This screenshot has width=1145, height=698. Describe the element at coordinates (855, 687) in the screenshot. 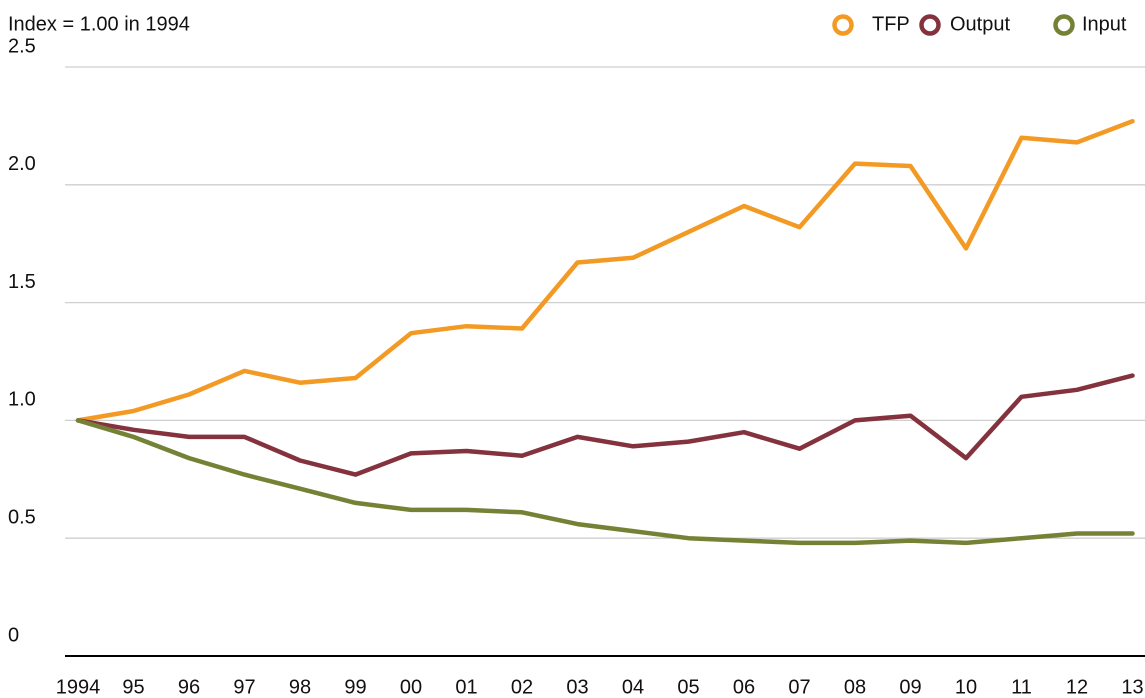

I see `x-tick-label: 08` at that location.